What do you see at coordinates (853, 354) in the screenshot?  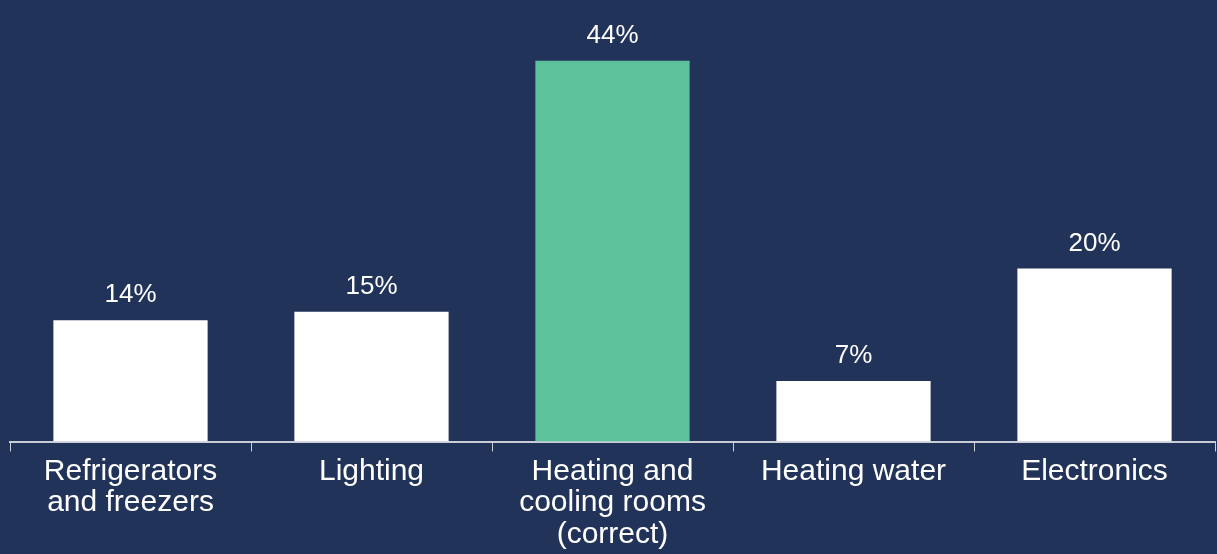 I see `data-label: 7%` at bounding box center [853, 354].